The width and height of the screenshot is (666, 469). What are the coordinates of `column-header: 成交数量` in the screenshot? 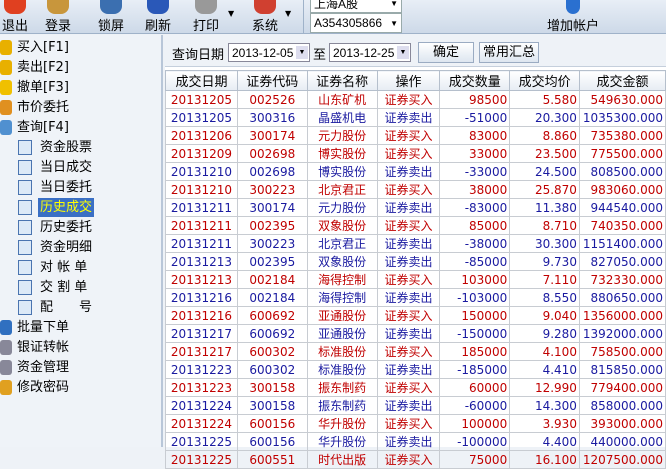 It's located at (475, 80).